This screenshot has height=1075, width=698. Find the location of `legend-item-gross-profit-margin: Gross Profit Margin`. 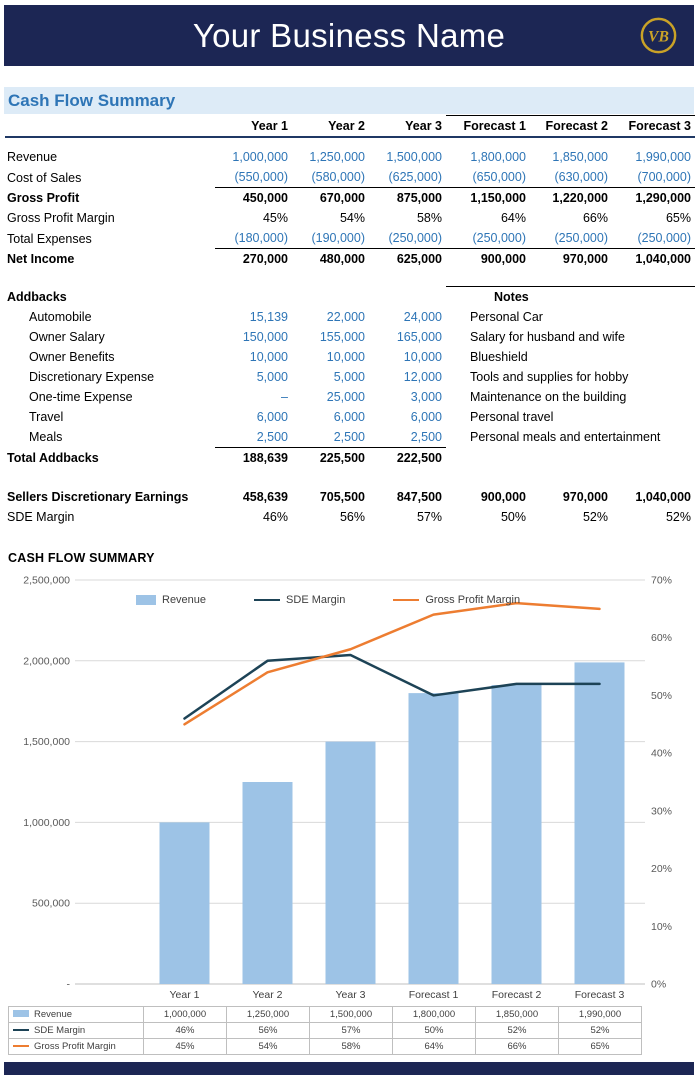

legend-item-gross-profit-margin: Gross Profit Margin is located at coordinates (456, 600).